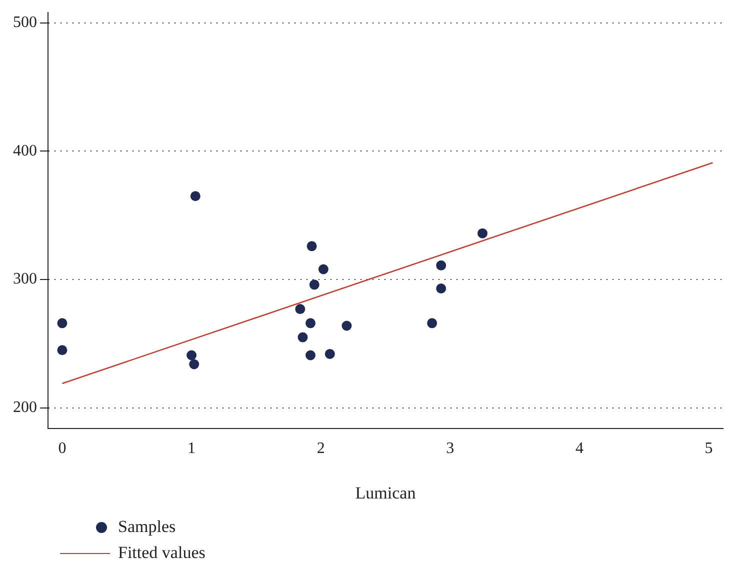 This screenshot has width=729, height=576. Describe the element at coordinates (25, 407) in the screenshot. I see `y-tick-label: 200` at that location.